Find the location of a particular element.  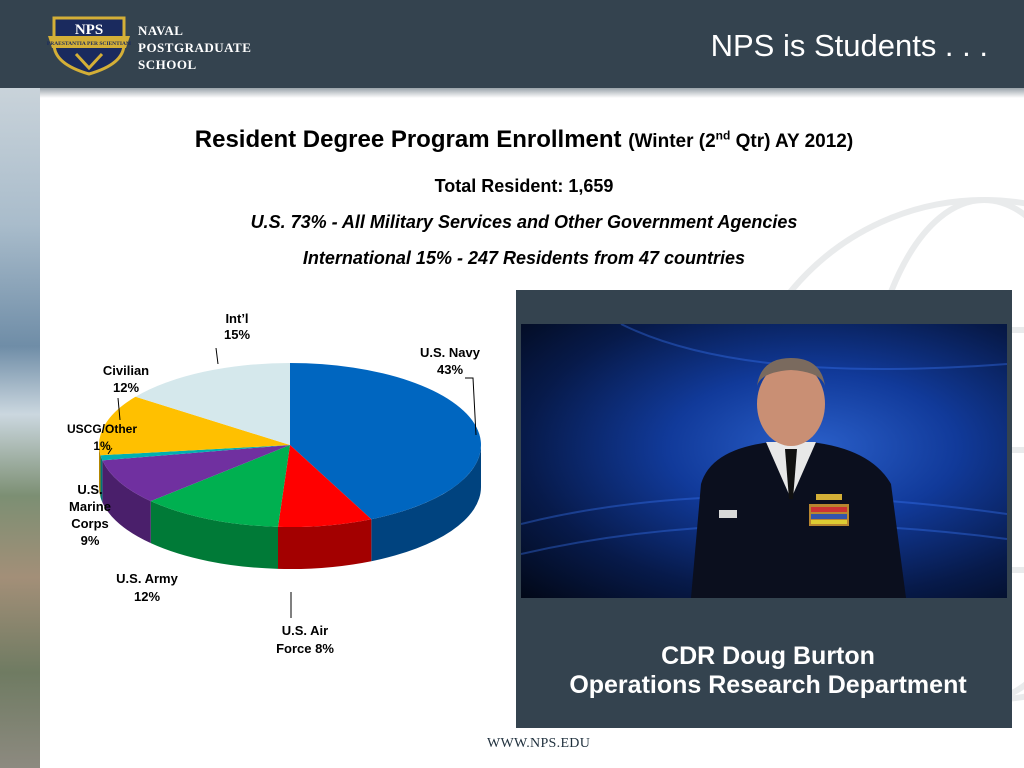

pie-label-marines-line-2: Corps is located at coordinates (90, 523).